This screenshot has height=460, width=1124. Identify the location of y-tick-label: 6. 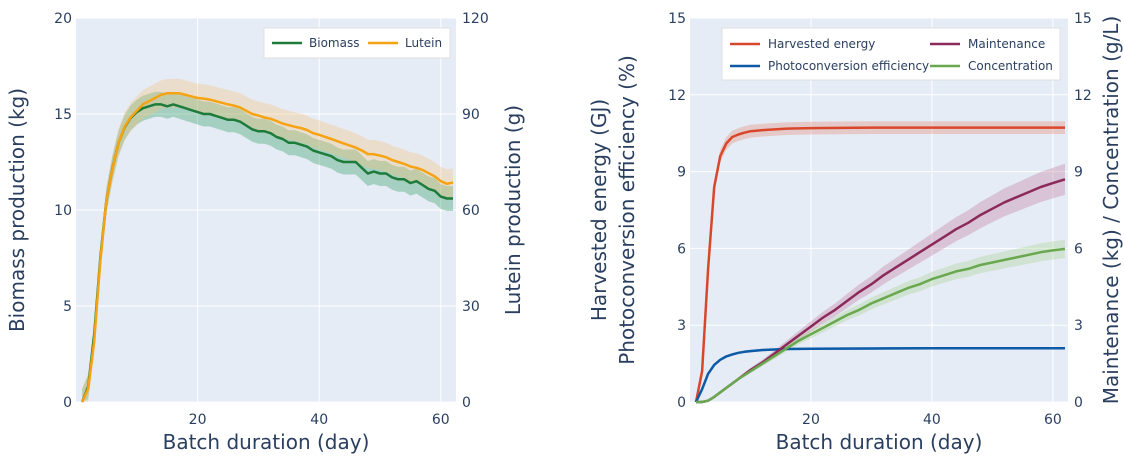
(681, 249).